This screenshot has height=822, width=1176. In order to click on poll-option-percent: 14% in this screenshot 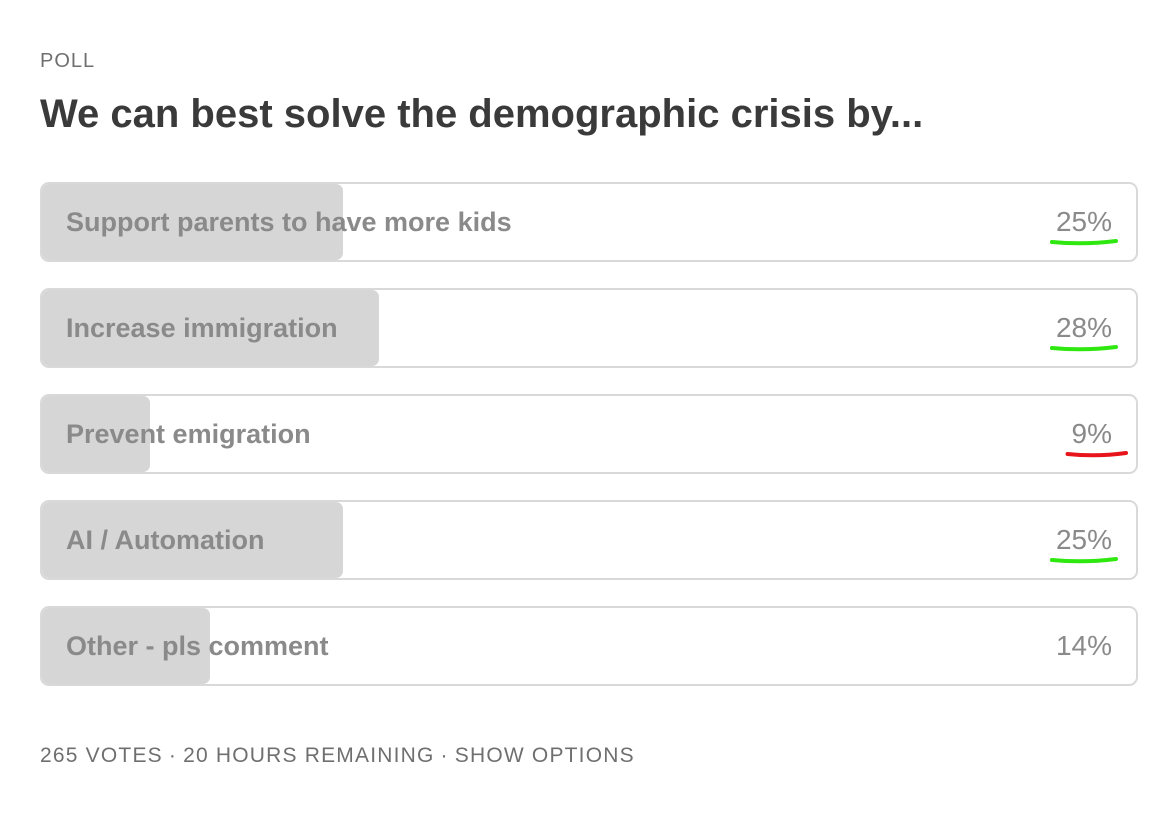, I will do `click(1083, 645)`.